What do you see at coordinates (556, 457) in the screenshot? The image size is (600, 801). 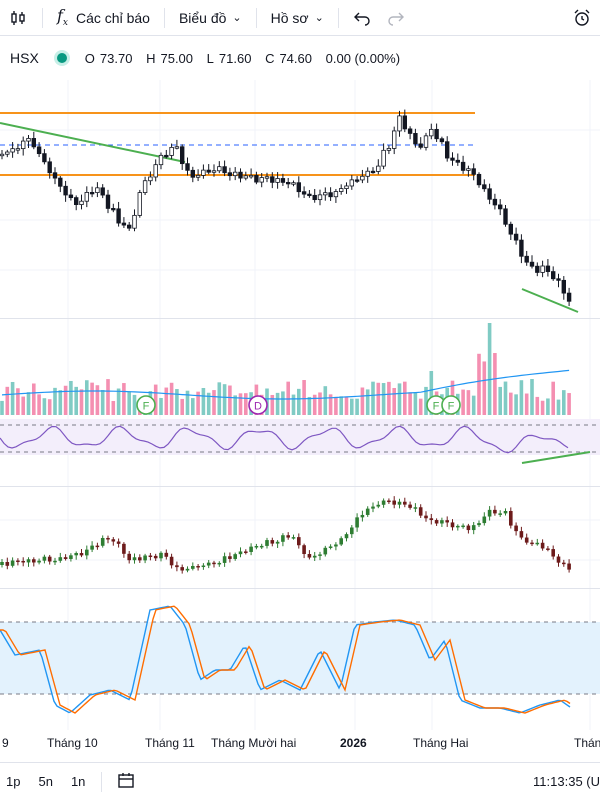 I see `rsi-trend-line` at bounding box center [556, 457].